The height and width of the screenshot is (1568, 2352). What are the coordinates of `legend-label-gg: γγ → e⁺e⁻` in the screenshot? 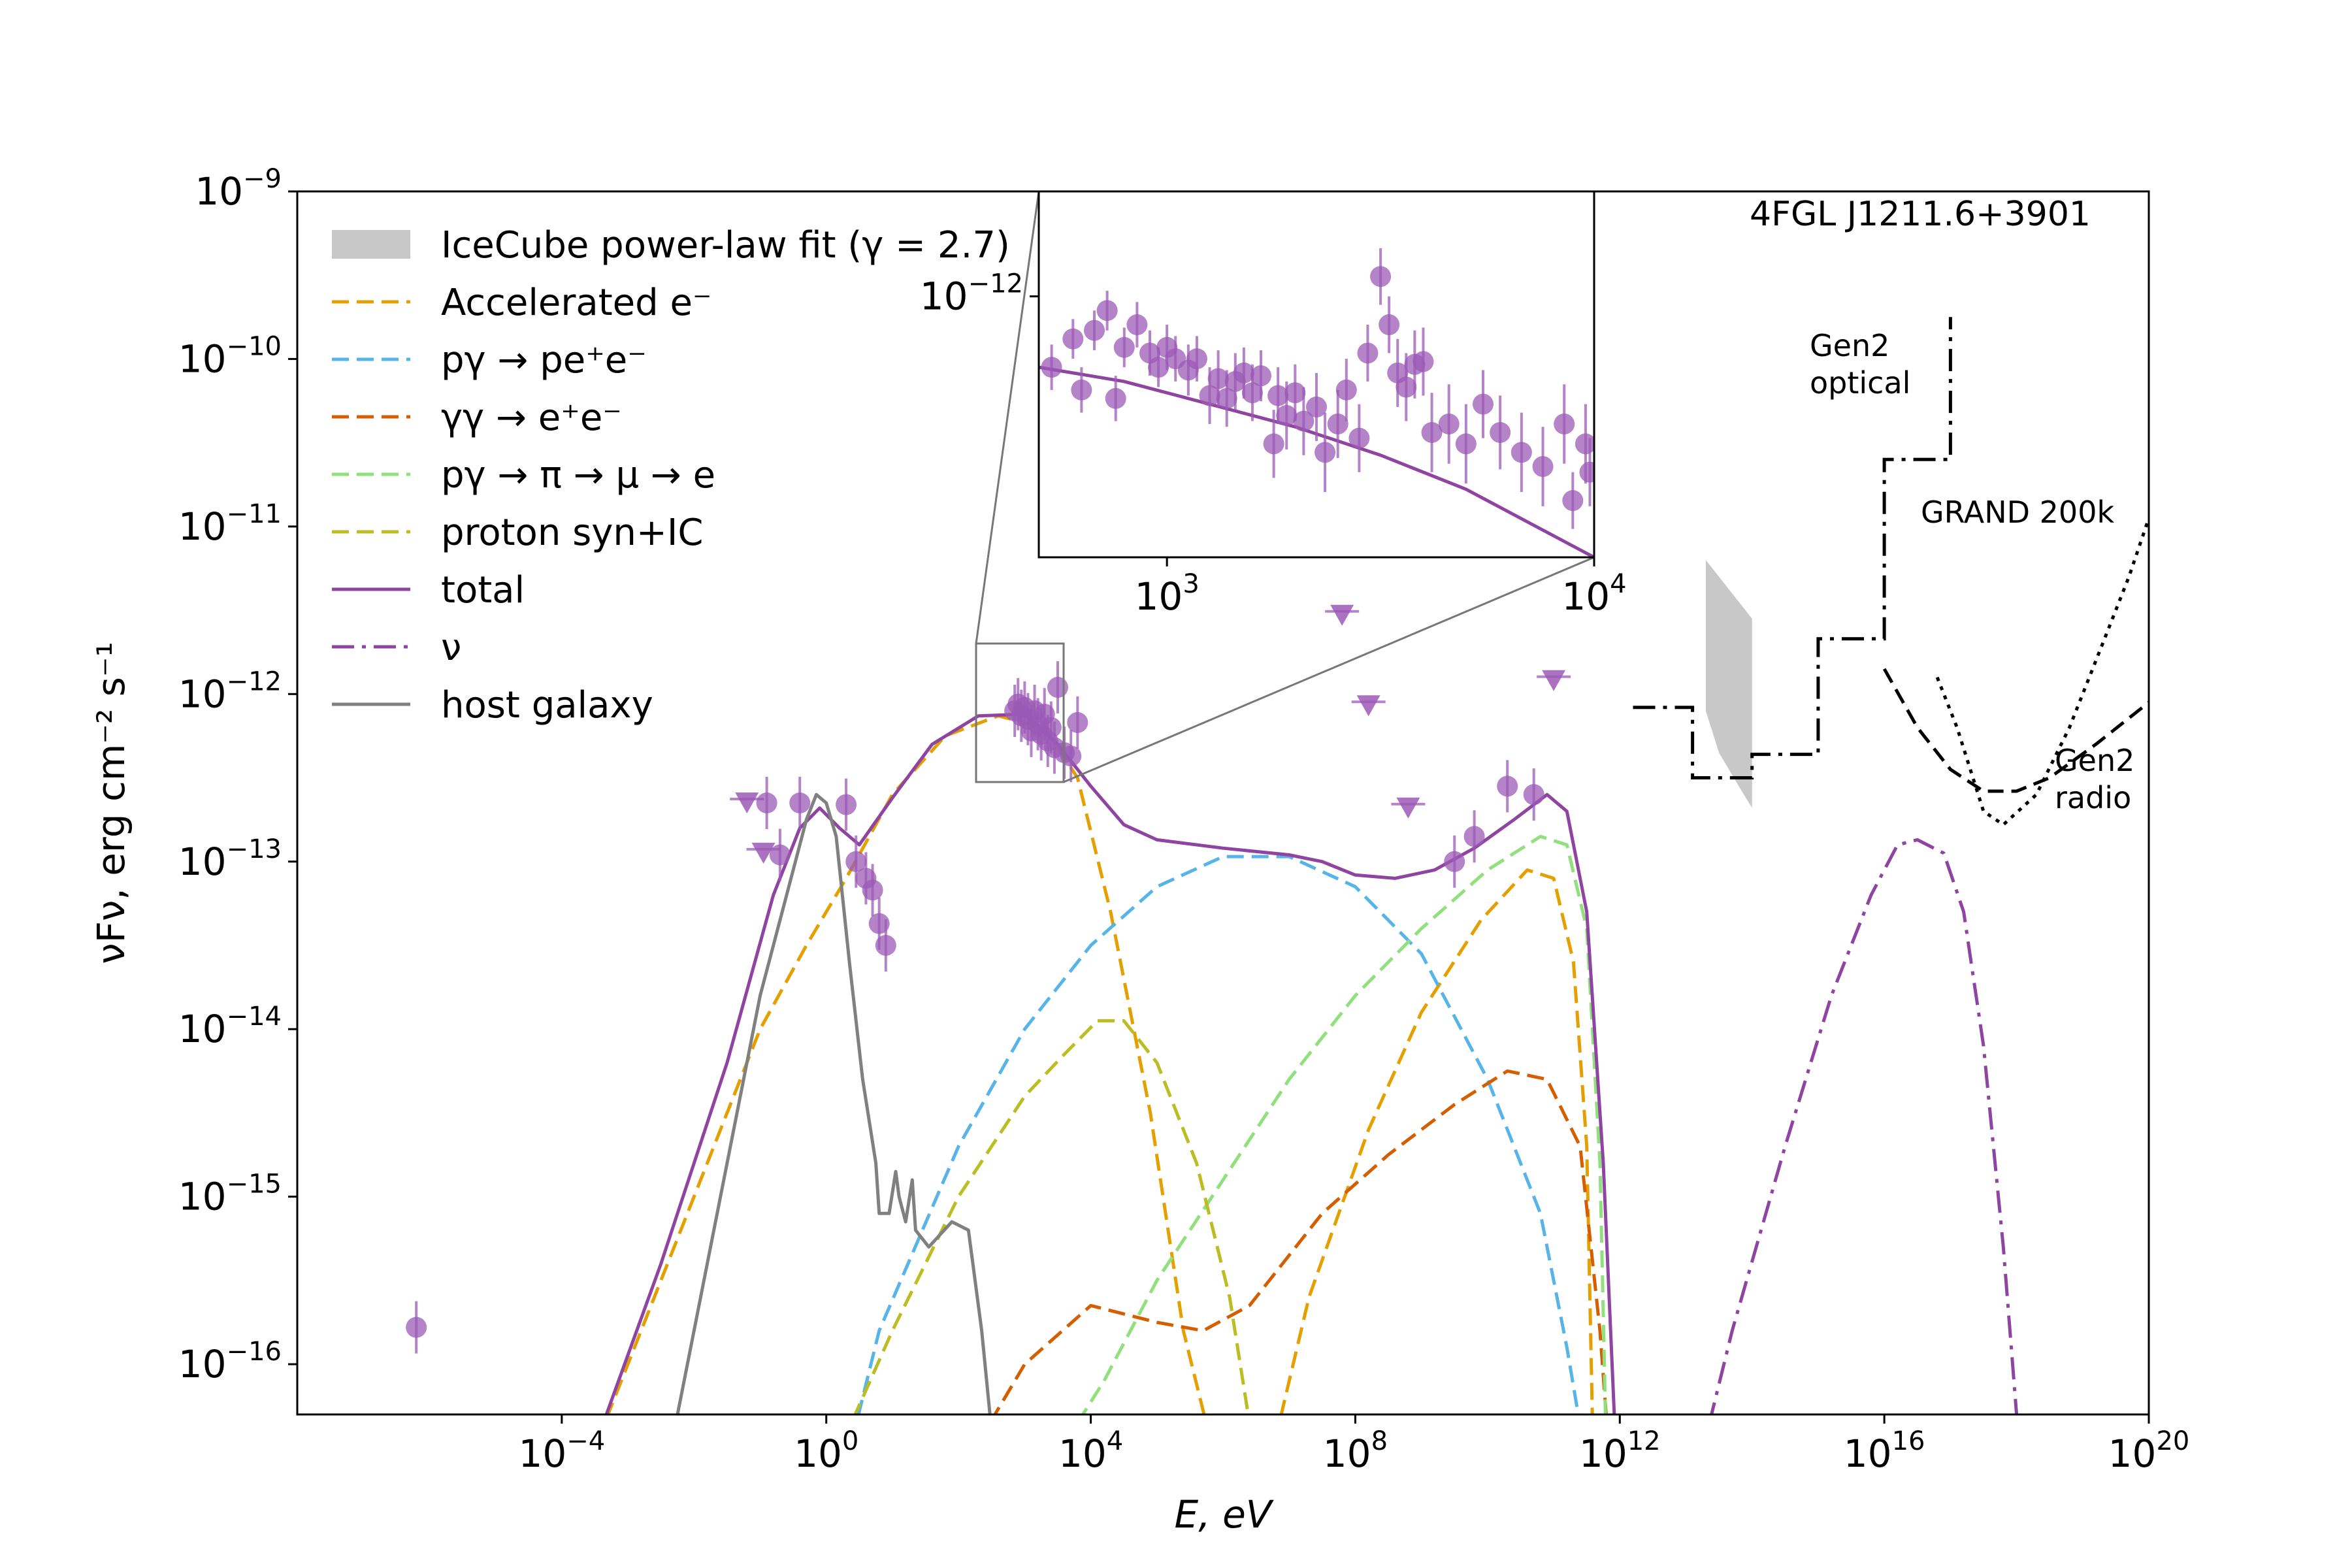 It's located at (531, 418).